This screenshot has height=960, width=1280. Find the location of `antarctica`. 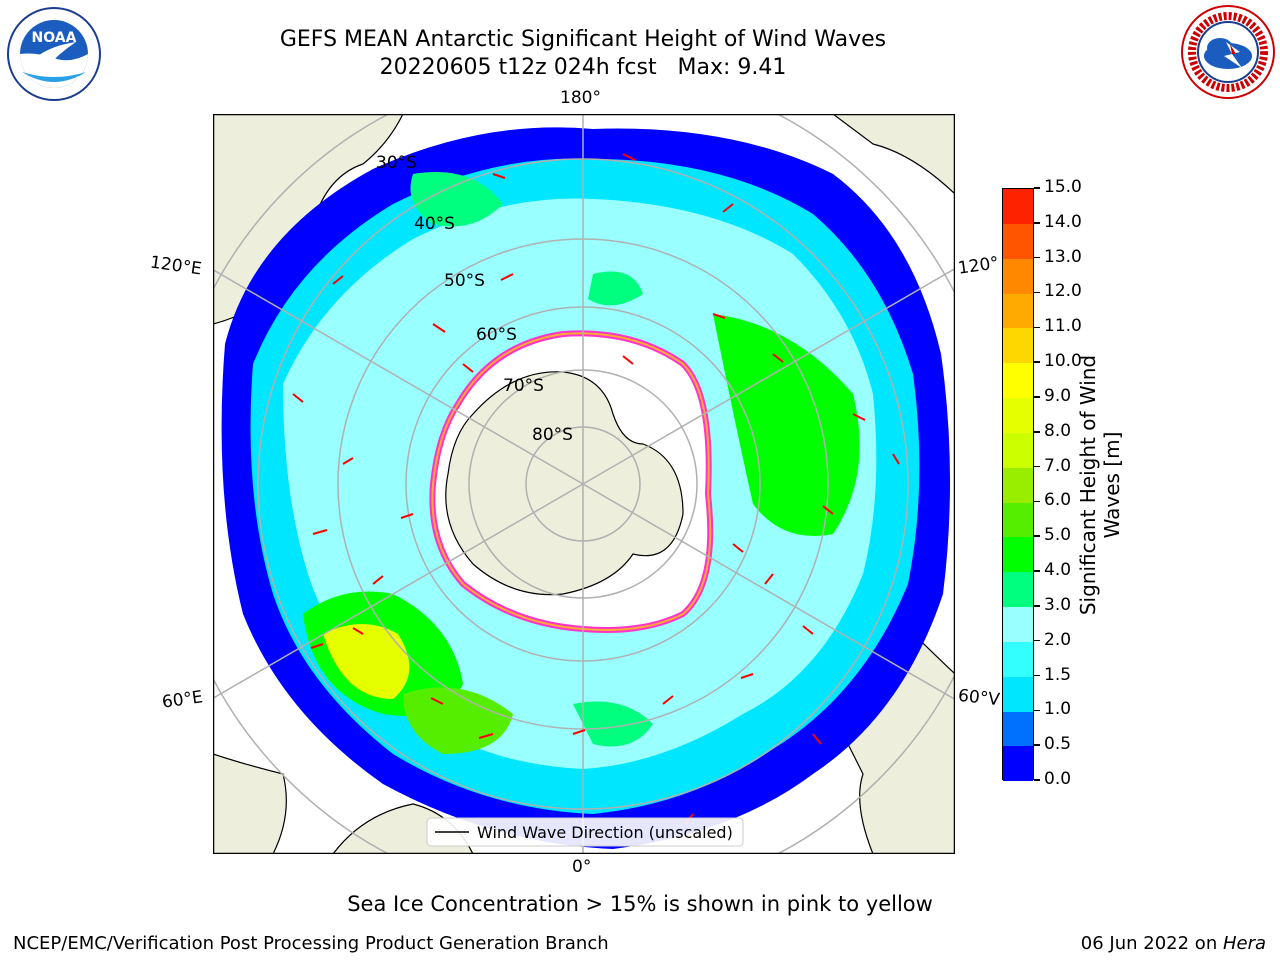

antarctica is located at coordinates (564, 483).